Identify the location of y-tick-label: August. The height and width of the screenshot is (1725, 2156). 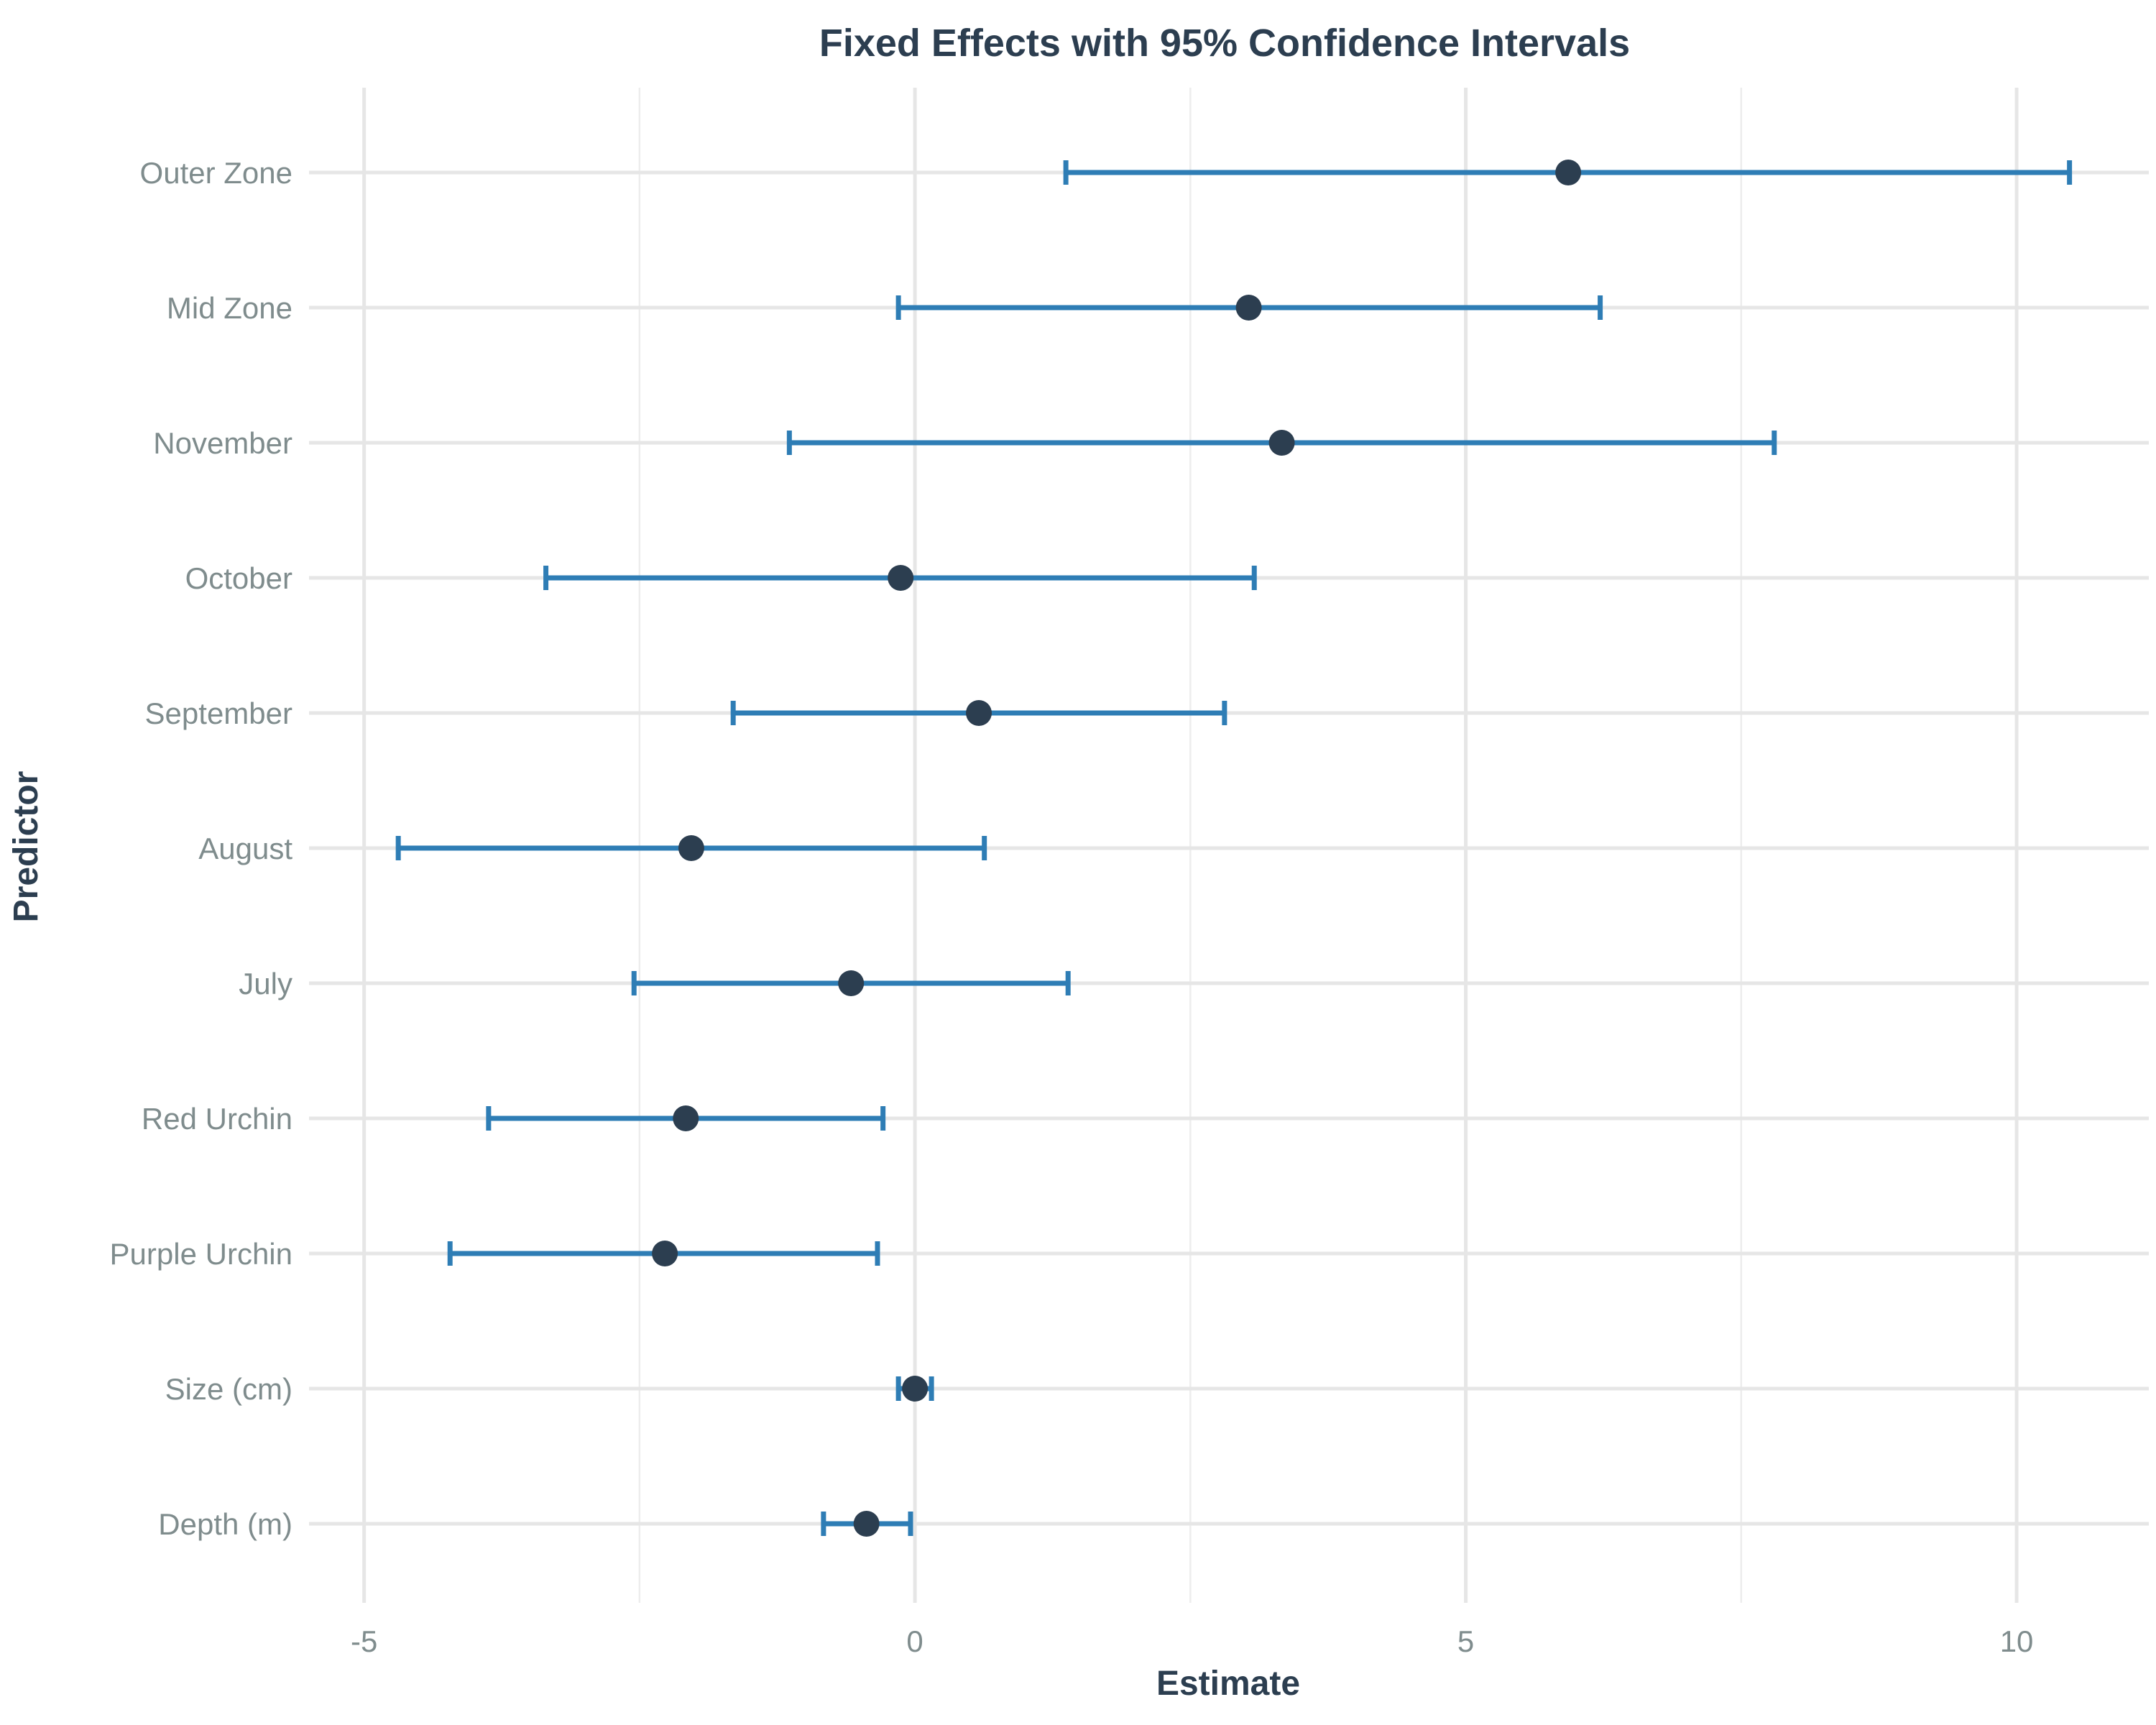
(245, 848).